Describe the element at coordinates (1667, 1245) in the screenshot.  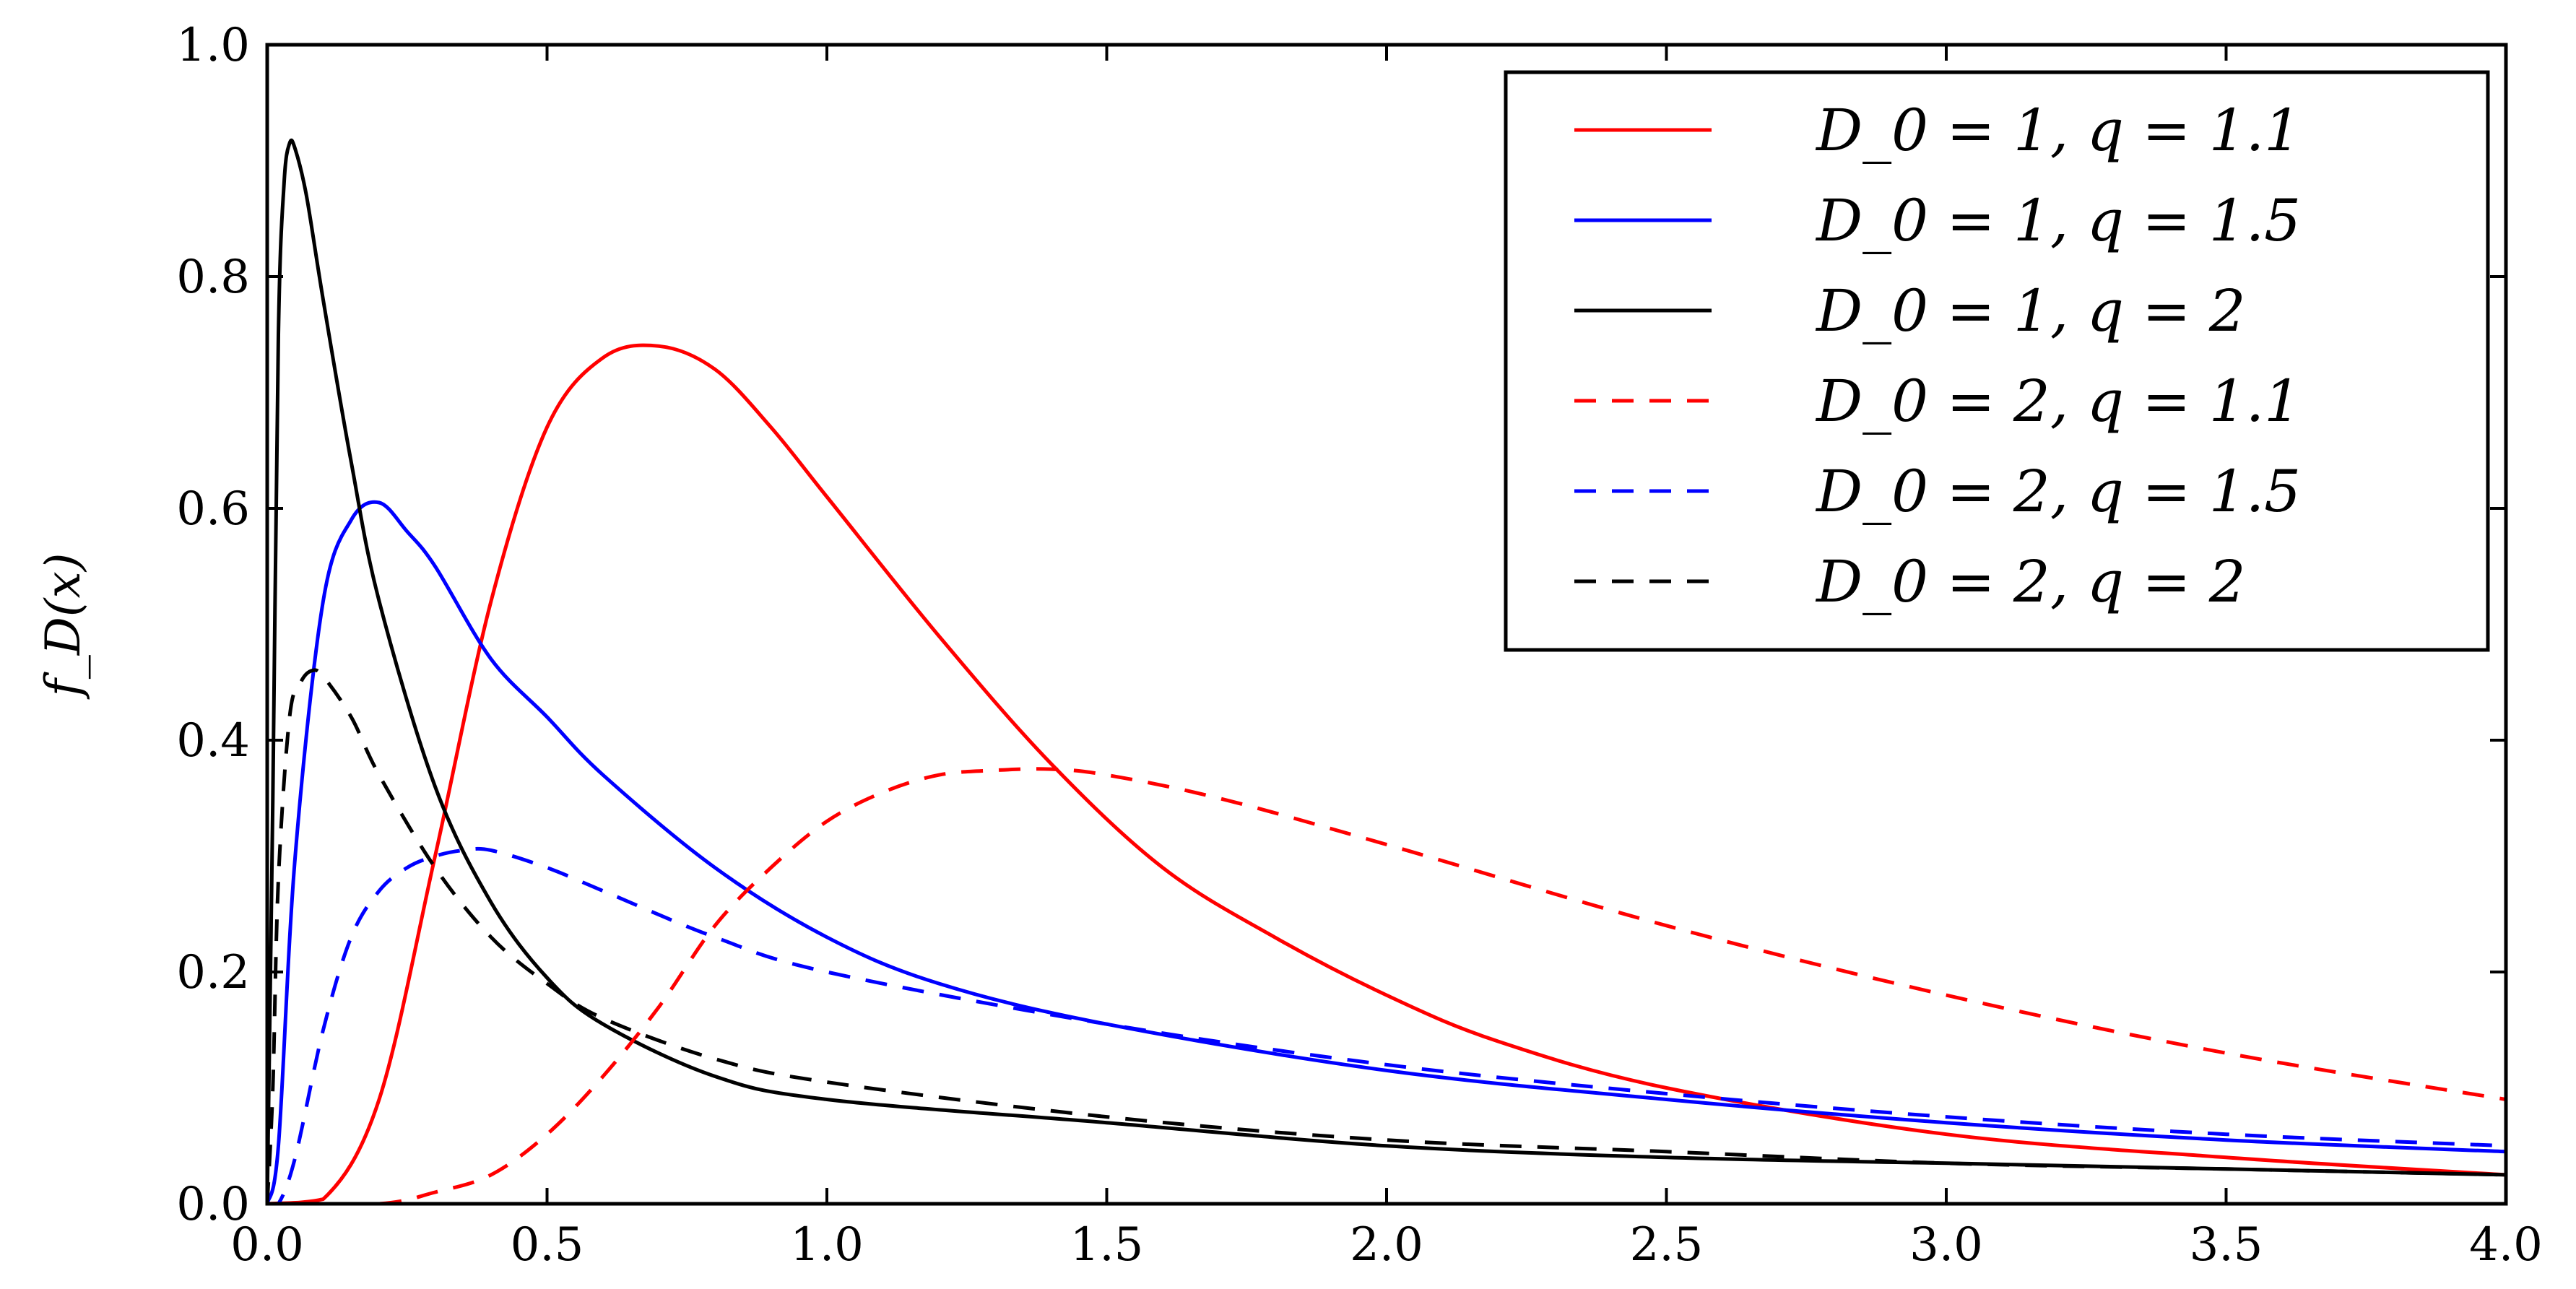
I see `x-tick-label: 2.5` at that location.